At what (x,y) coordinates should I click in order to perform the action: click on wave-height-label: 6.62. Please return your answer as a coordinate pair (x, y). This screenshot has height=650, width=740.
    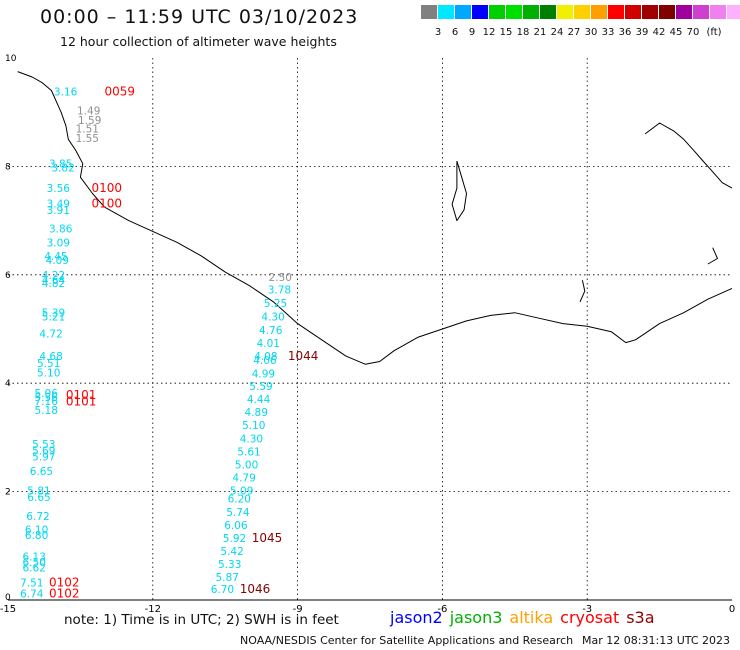
    Looking at the image, I should click on (34, 569).